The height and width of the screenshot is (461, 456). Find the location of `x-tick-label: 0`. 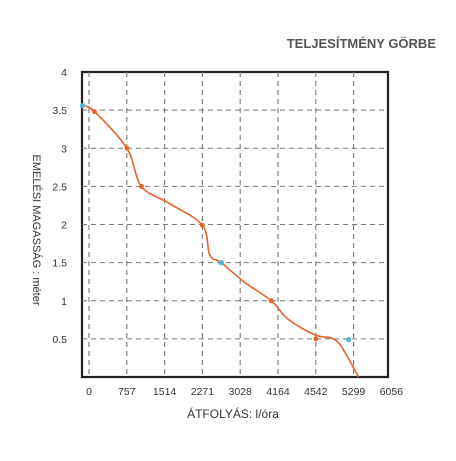

x-tick-label: 0 is located at coordinates (89, 392).